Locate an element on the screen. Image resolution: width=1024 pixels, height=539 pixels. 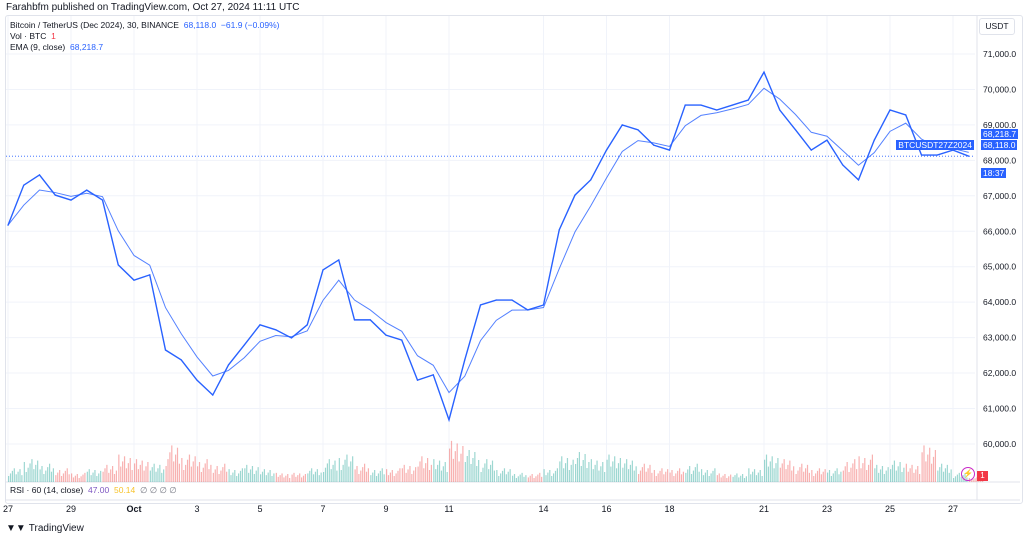
currency-button: USDT is located at coordinates (997, 26).